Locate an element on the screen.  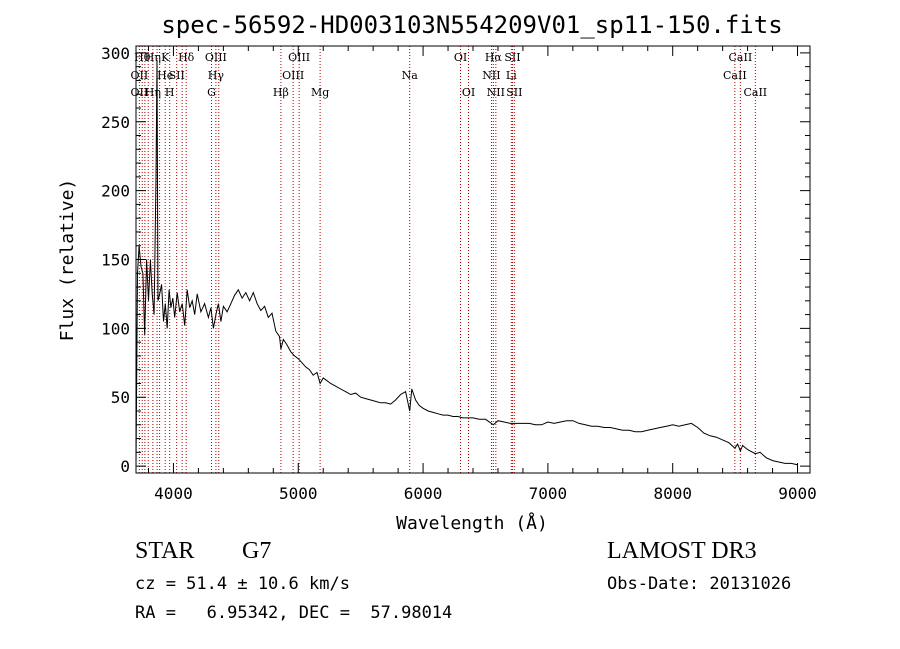
y-tick-label: 150 is located at coordinates (115, 260).